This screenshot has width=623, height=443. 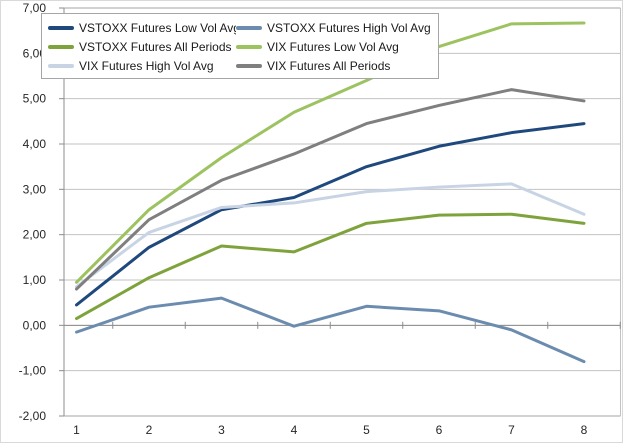 I want to click on legend-item-3: VIX Futures Low Vol Avg, so click(x=334, y=46).